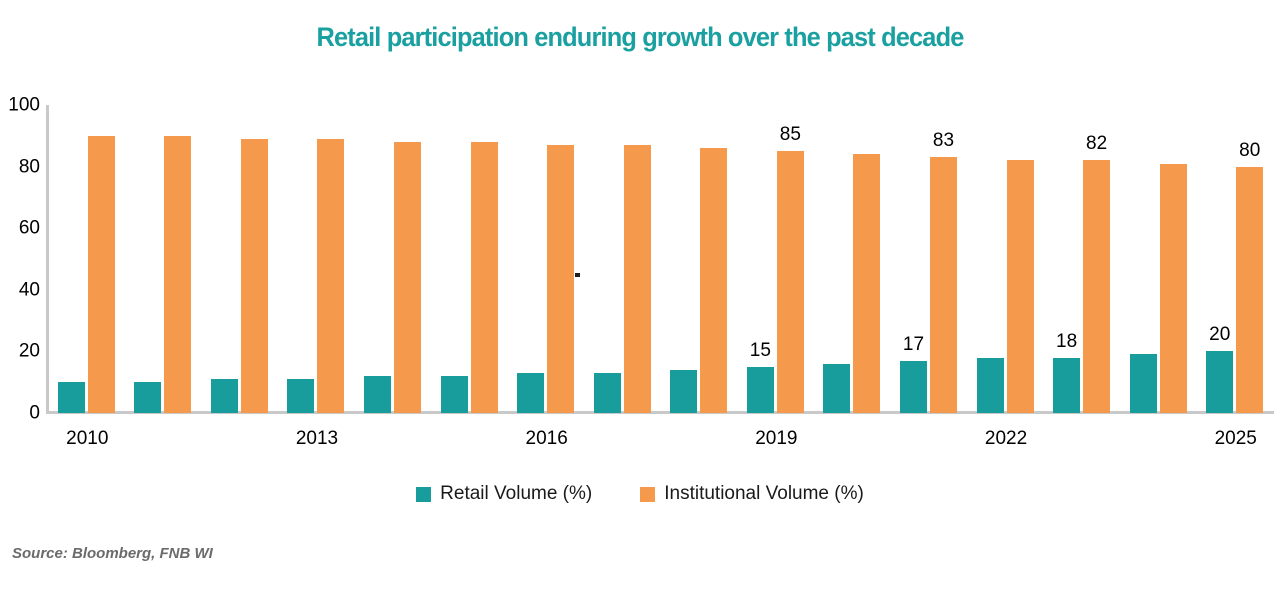 The height and width of the screenshot is (592, 1280). Describe the element at coordinates (317, 438) in the screenshot. I see `x-axis-tick-2013: 2013` at that location.